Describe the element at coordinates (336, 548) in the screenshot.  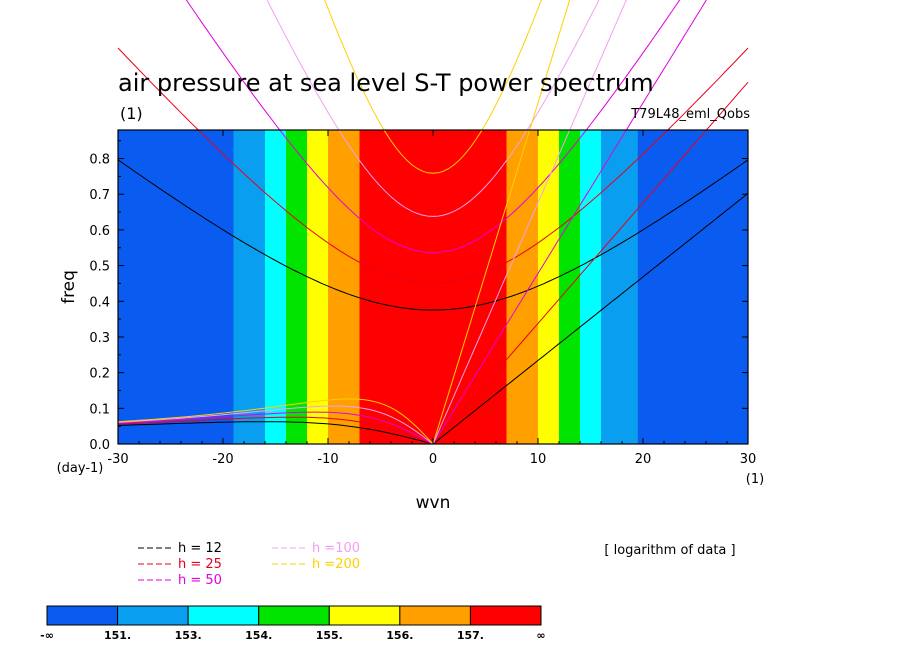
I see `legend-label: h =100` at that location.